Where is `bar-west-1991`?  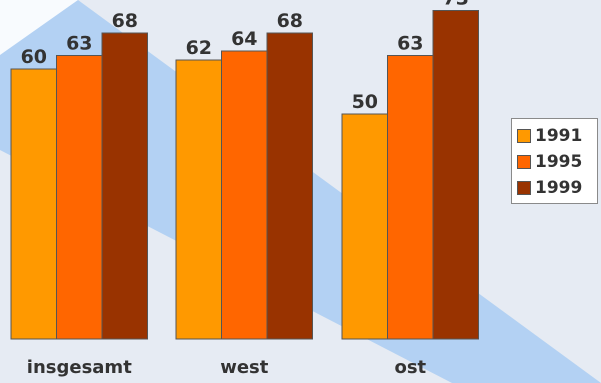
bar-west-1991 is located at coordinates (198, 199).